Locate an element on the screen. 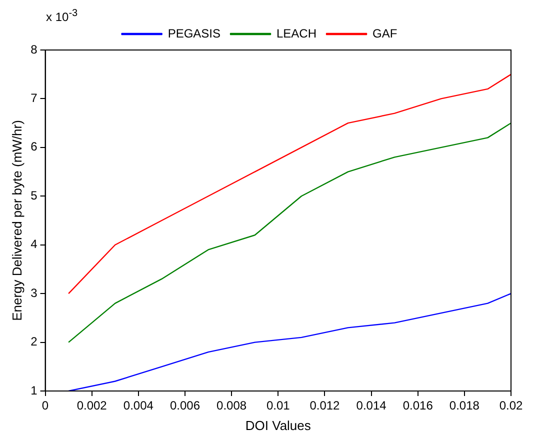 The height and width of the screenshot is (444, 535). x-tick-label: 0.01 is located at coordinates (278, 405).